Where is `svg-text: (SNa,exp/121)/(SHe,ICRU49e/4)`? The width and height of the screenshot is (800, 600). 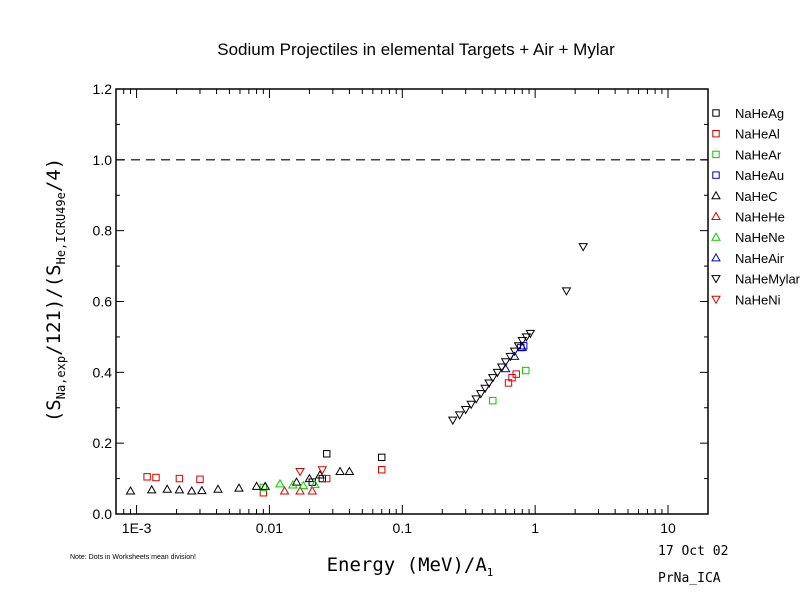
svg-text: (SNa,exp/121)/(SHe,ICRU49e/4) is located at coordinates (55, 290).